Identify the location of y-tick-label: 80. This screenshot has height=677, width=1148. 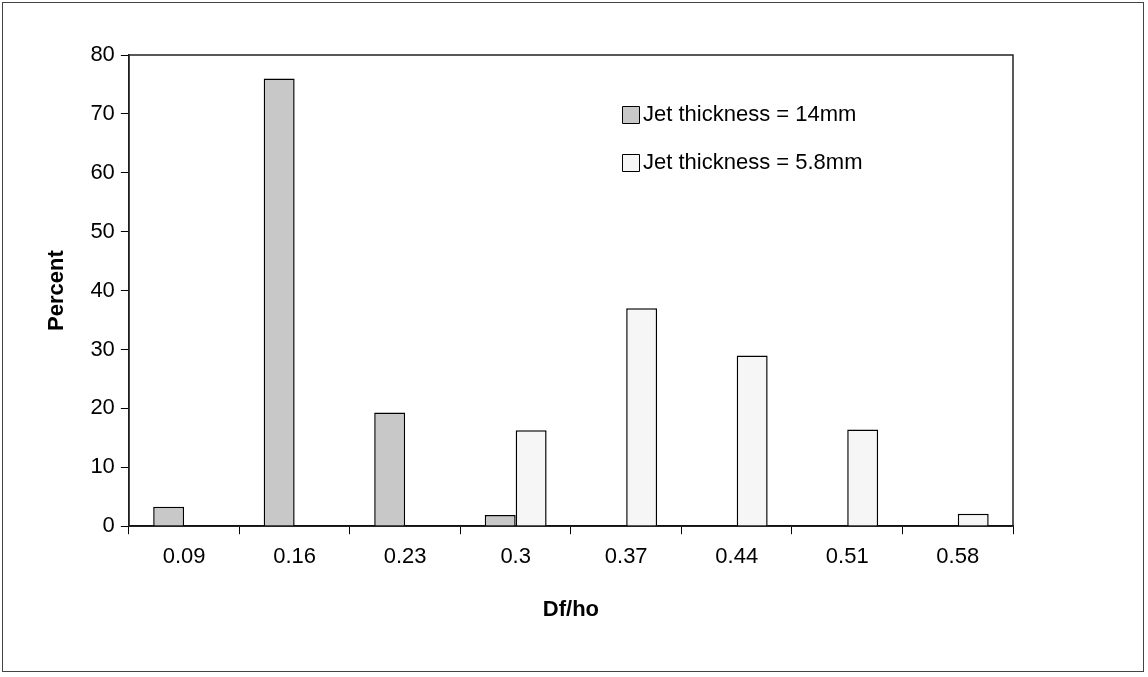
(102, 54).